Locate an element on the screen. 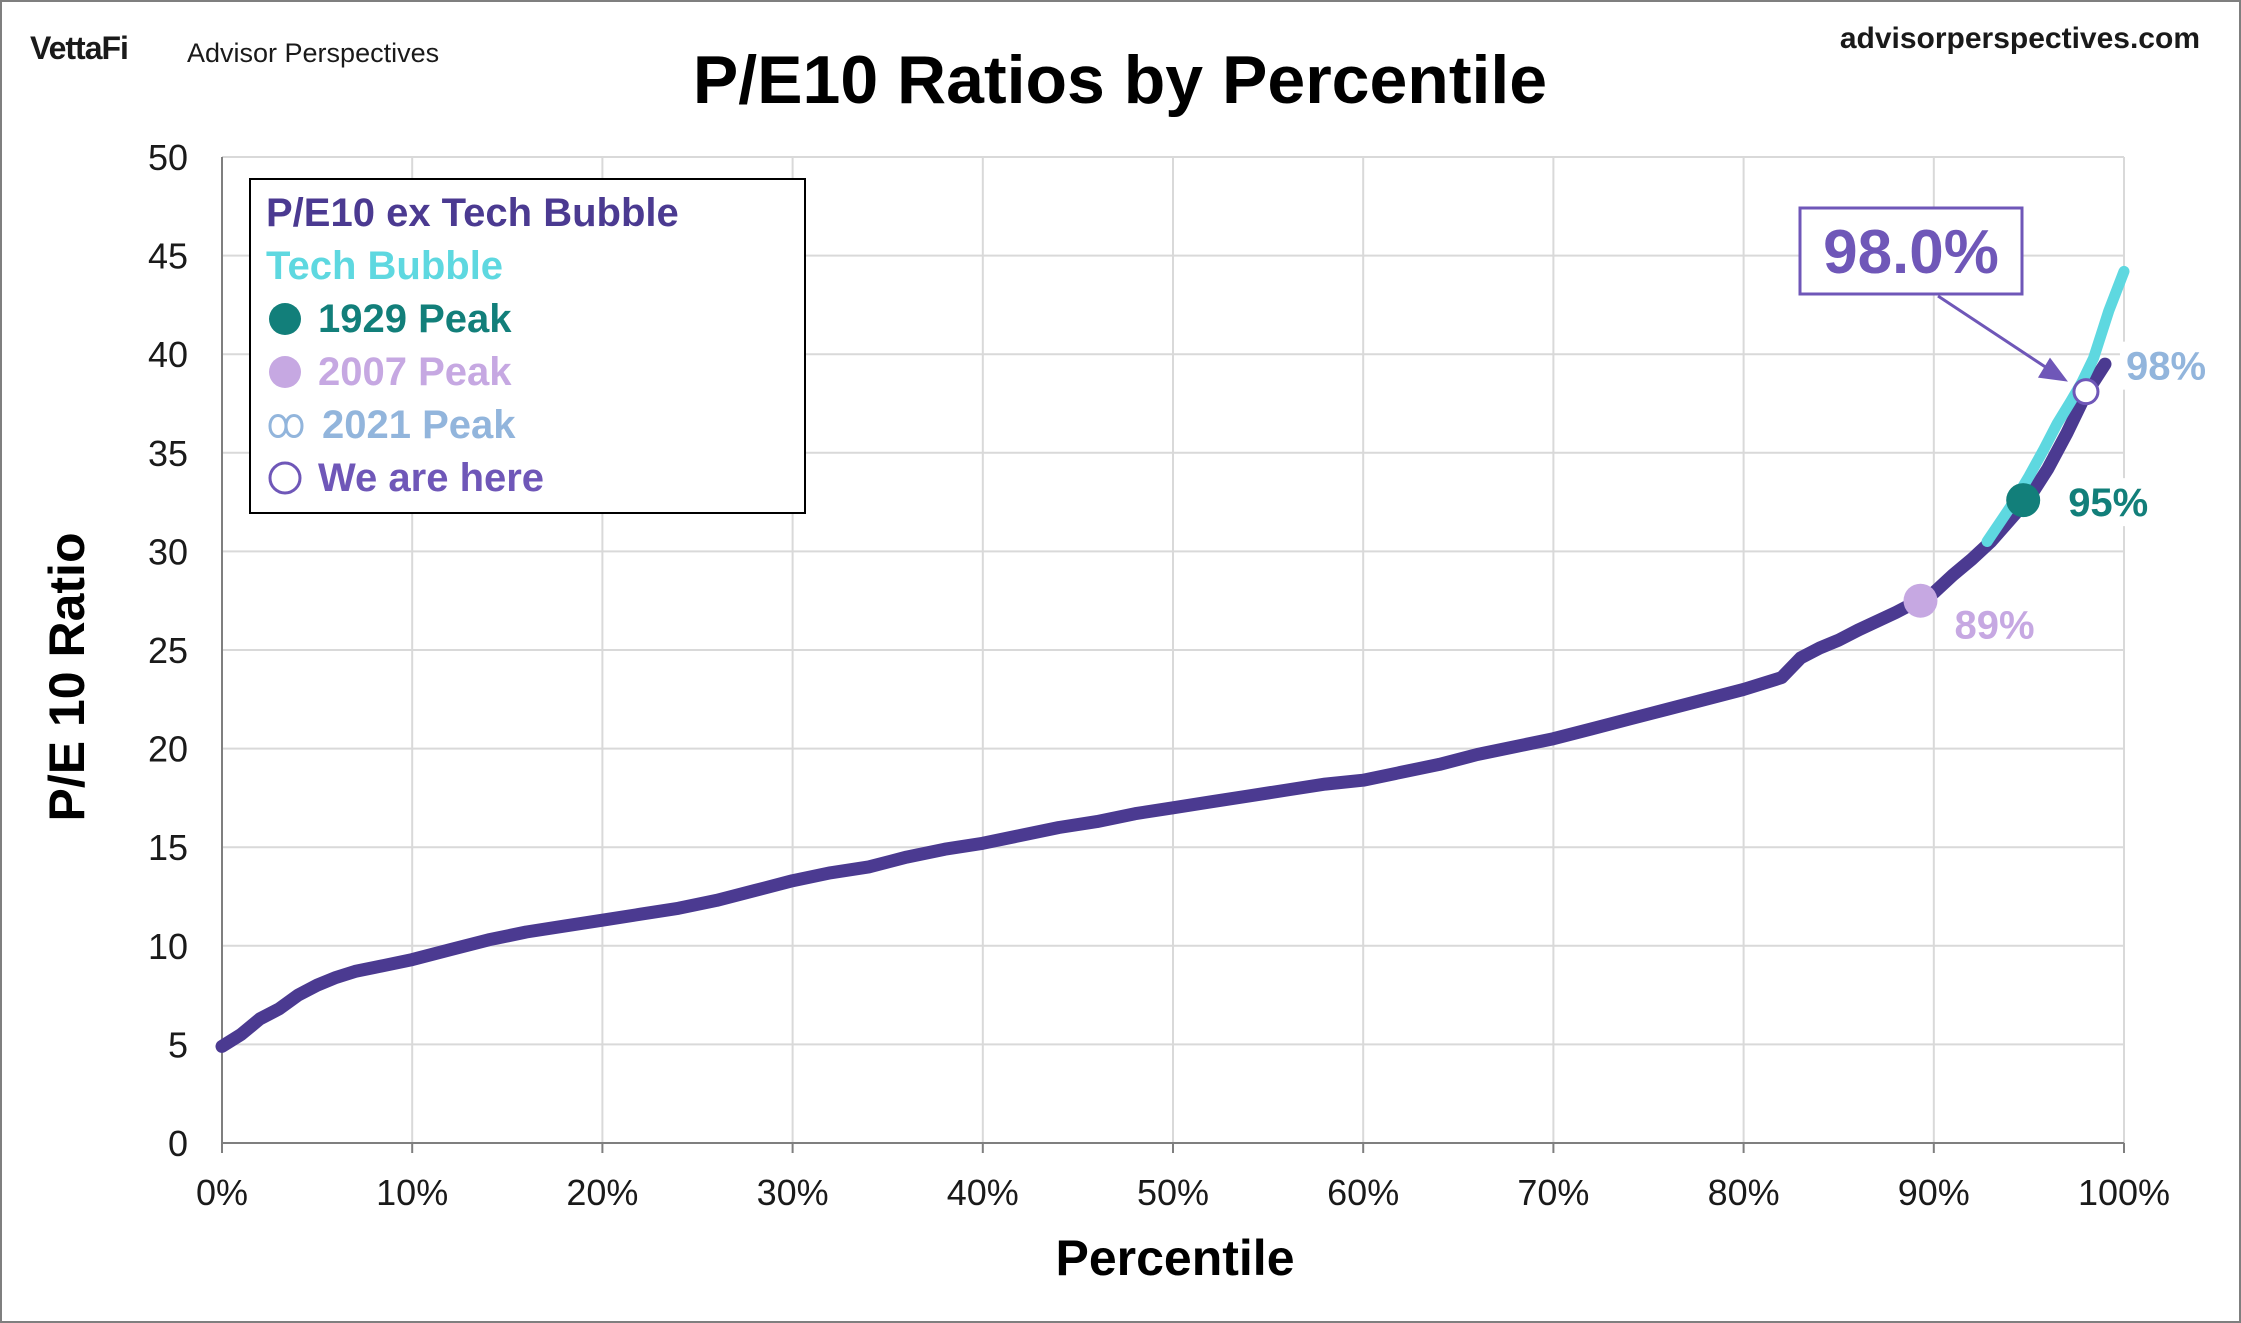 This screenshot has height=1323, width=2241. callout: 98.0% is located at coordinates (1933, 294).